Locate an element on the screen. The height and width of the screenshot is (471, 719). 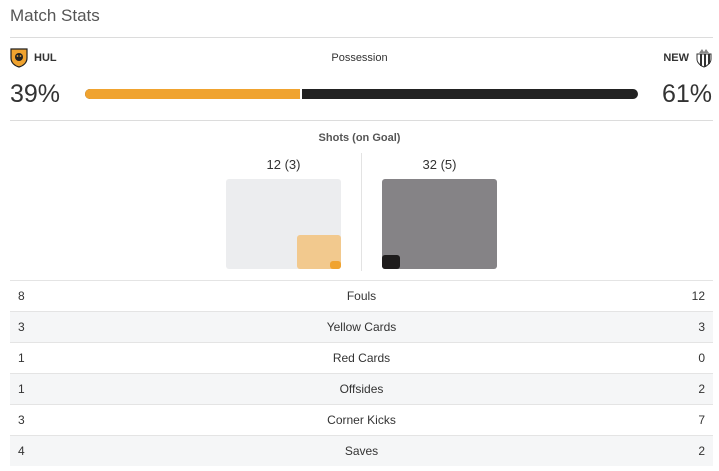
possession-label: Possession is located at coordinates (359, 58).